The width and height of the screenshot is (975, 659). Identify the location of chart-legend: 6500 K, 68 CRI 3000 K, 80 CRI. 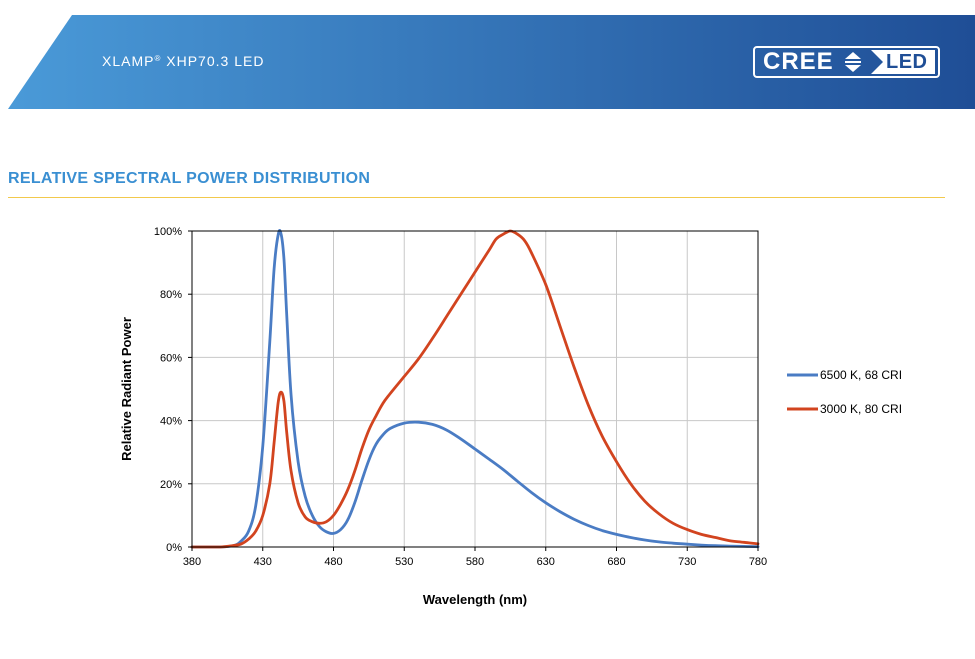
(844, 392).